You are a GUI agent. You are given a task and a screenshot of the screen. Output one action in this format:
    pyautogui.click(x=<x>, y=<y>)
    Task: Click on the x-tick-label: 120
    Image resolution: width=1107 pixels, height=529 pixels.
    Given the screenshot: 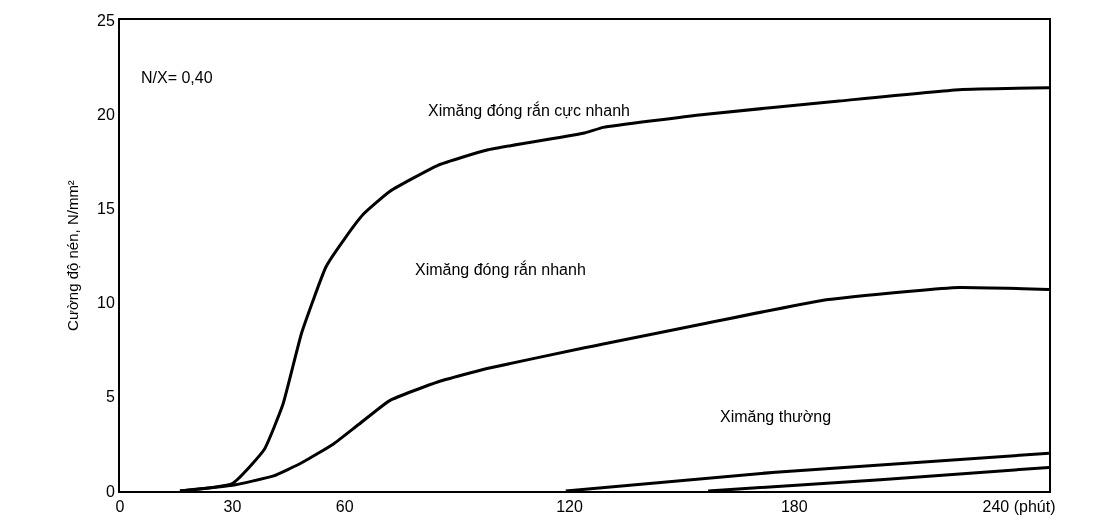 What is the action you would take?
    pyautogui.click(x=569, y=507)
    